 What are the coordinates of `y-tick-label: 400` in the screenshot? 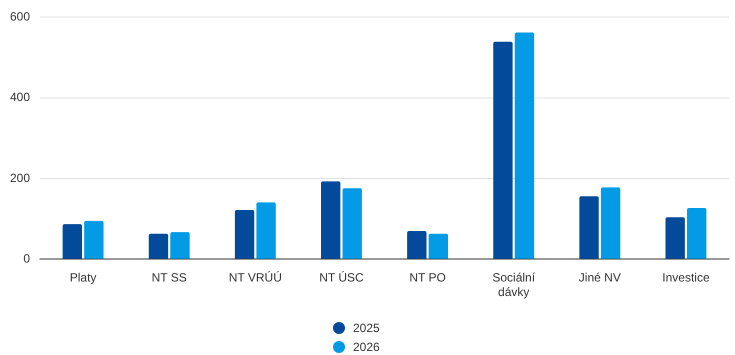 It's located at (20, 97).